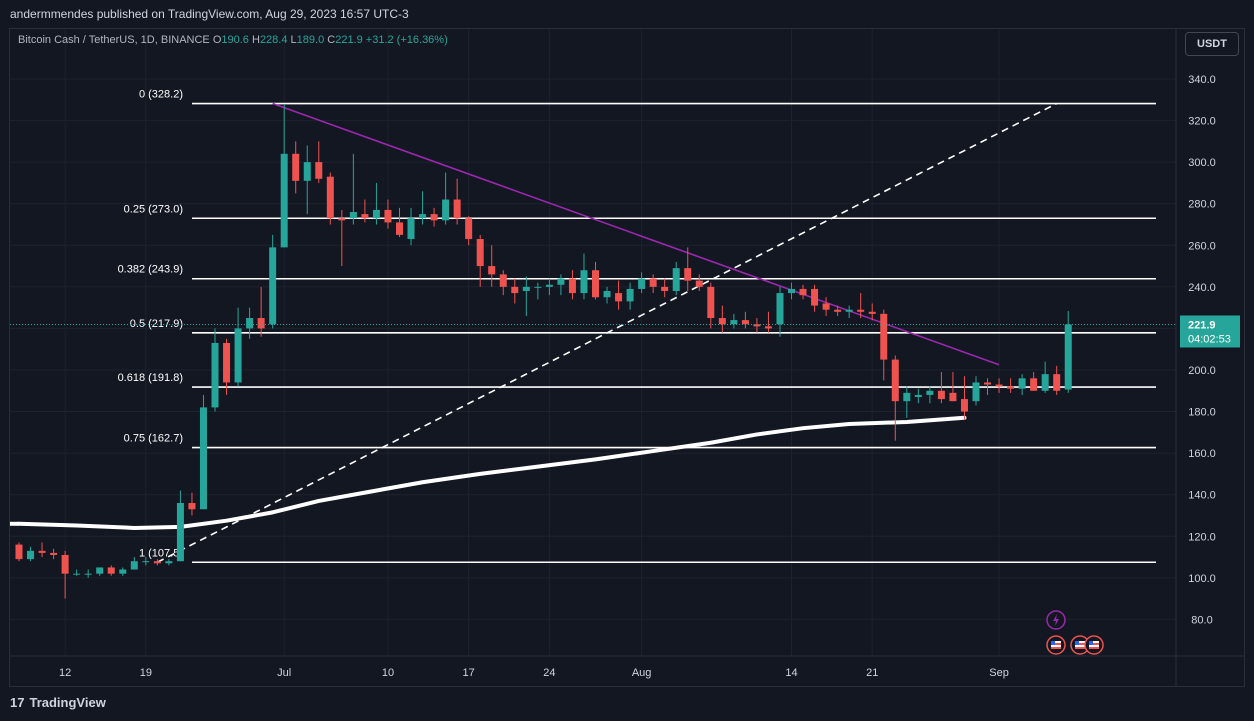  I want to click on high-label: H, so click(255, 40).